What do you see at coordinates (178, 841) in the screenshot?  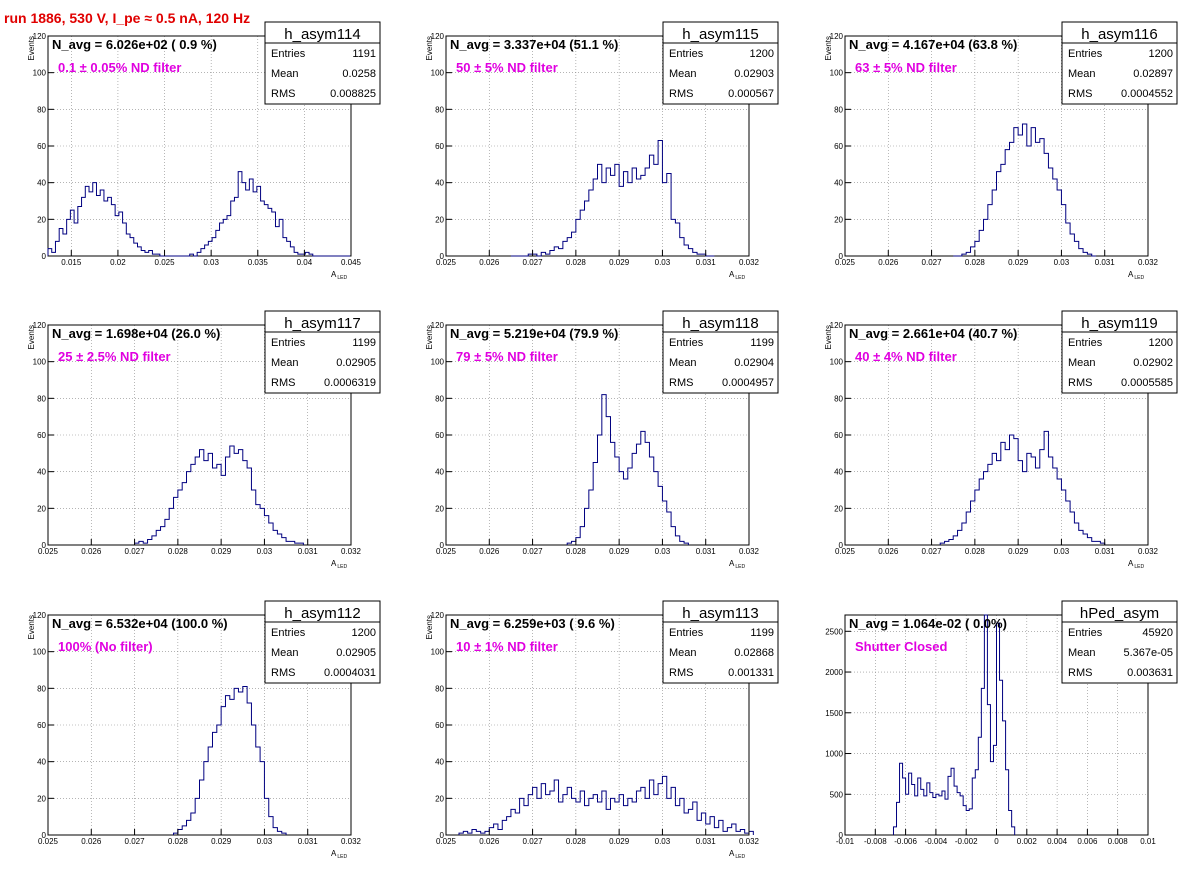 I see `x-tick-label: 0.028` at bounding box center [178, 841].